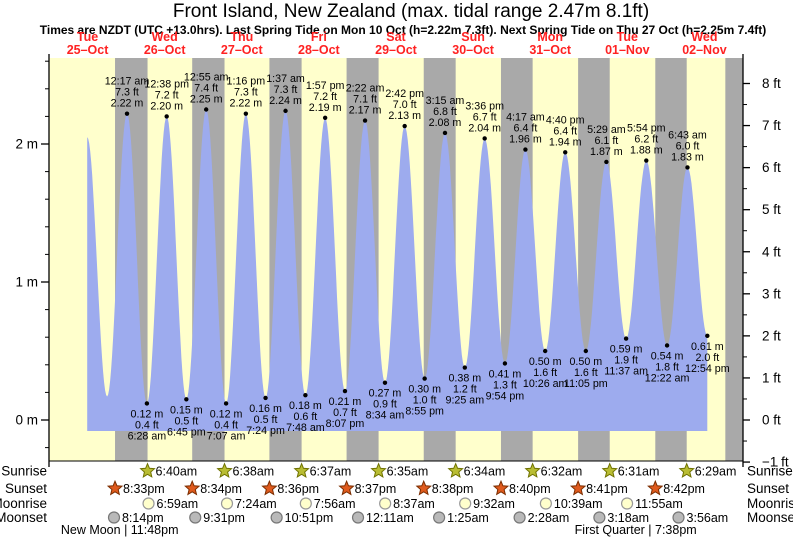  Describe the element at coordinates (565, 142) in the screenshot. I see `high-tide-annotation-line: 1.94 m` at that location.